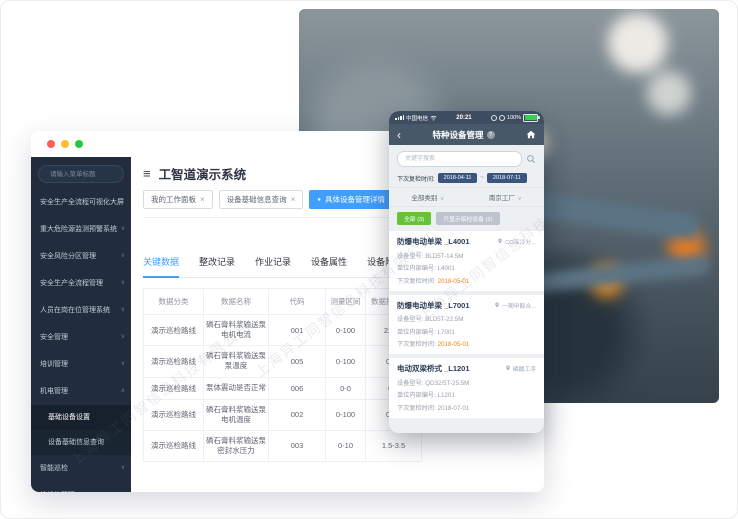 Image resolution: width=738 pixels, height=519 pixels. Describe the element at coordinates (414, 218) in the screenshot. I see `pill-all: 全部 (3)` at that location.